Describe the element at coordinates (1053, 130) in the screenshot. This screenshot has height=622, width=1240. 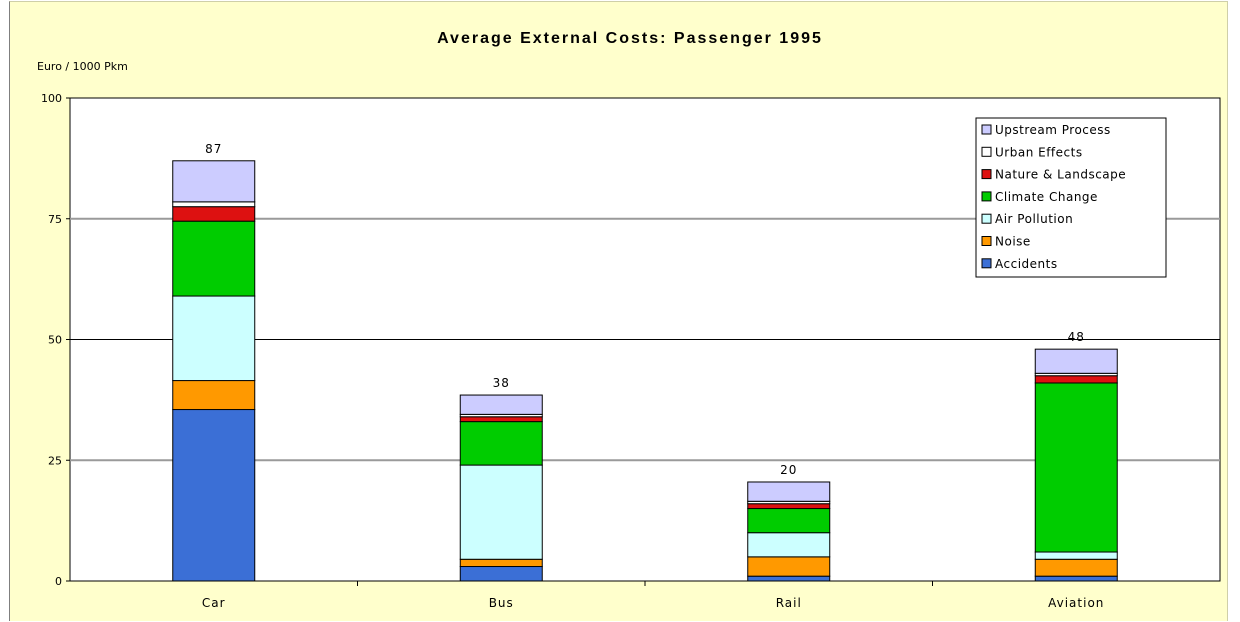
I see `legend-label-upstream-process: Upstream Process` at that location.